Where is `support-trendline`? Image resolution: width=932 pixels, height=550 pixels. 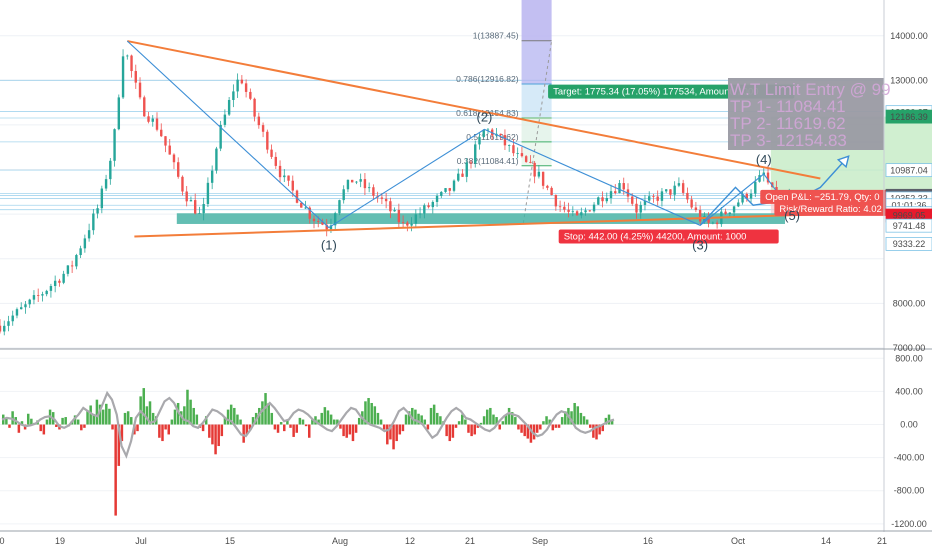 support-trendline is located at coordinates (500, 224).